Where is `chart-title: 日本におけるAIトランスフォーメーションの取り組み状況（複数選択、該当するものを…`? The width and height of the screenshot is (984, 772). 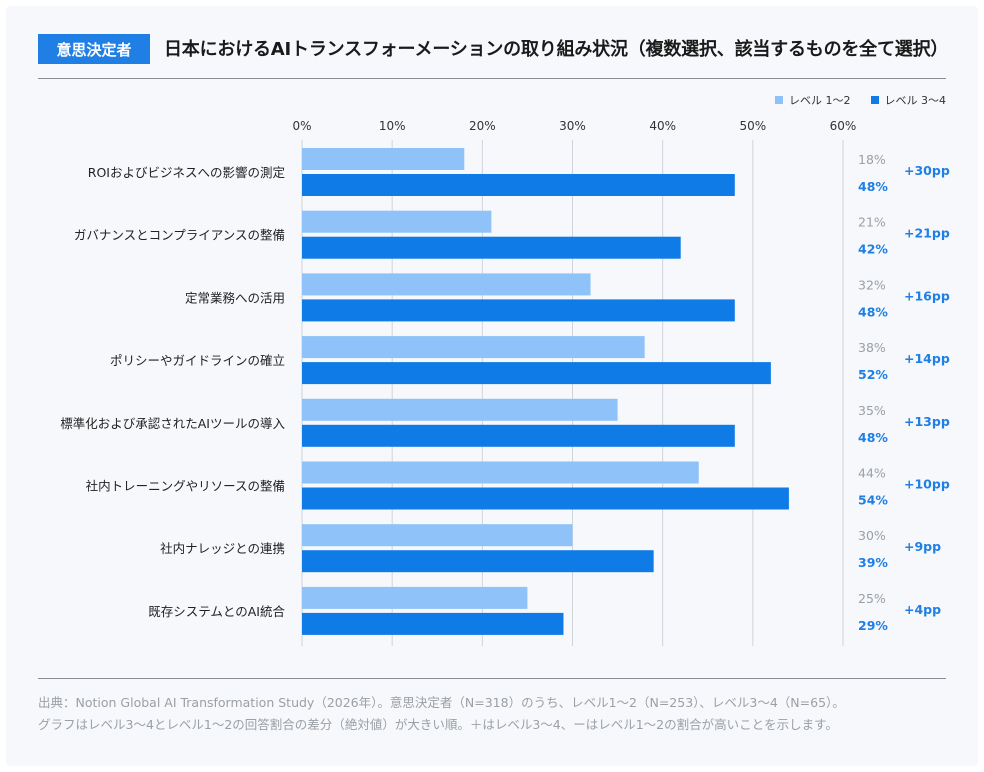
chart-title: 日本におけるAIトランスフォーメーションの取り組み状況（複数選択、該当するものを… is located at coordinates (556, 49).